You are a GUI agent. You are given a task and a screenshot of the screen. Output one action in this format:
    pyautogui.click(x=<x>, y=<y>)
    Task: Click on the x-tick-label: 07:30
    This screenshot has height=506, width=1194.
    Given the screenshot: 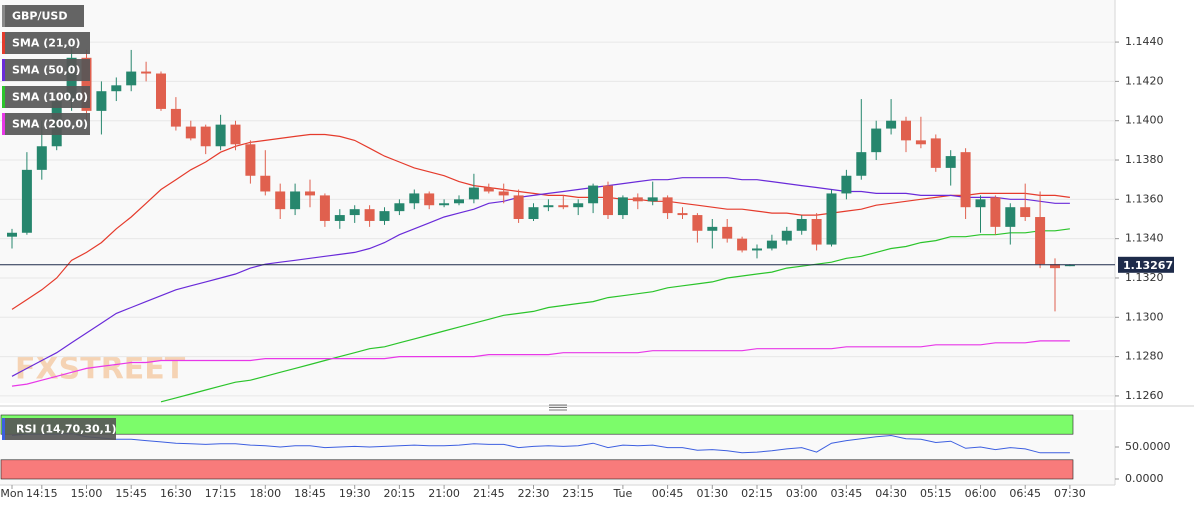 What is the action you would take?
    pyautogui.click(x=1070, y=493)
    